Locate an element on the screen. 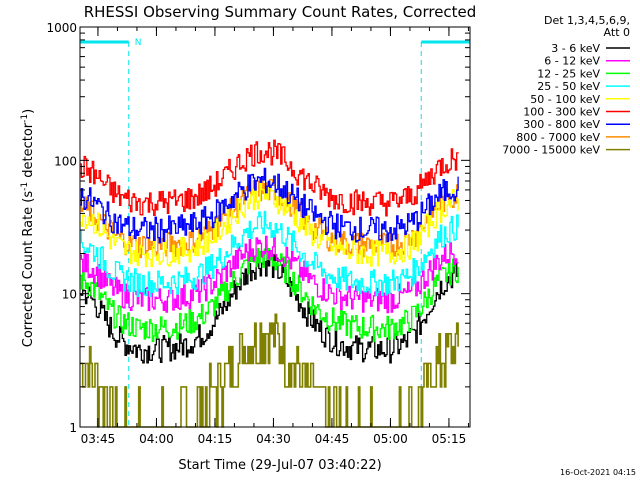 This screenshot has height=484, width=640. y-axis-label: Corrected Count Rate (s-1 detector-1) is located at coordinates (28, 228).